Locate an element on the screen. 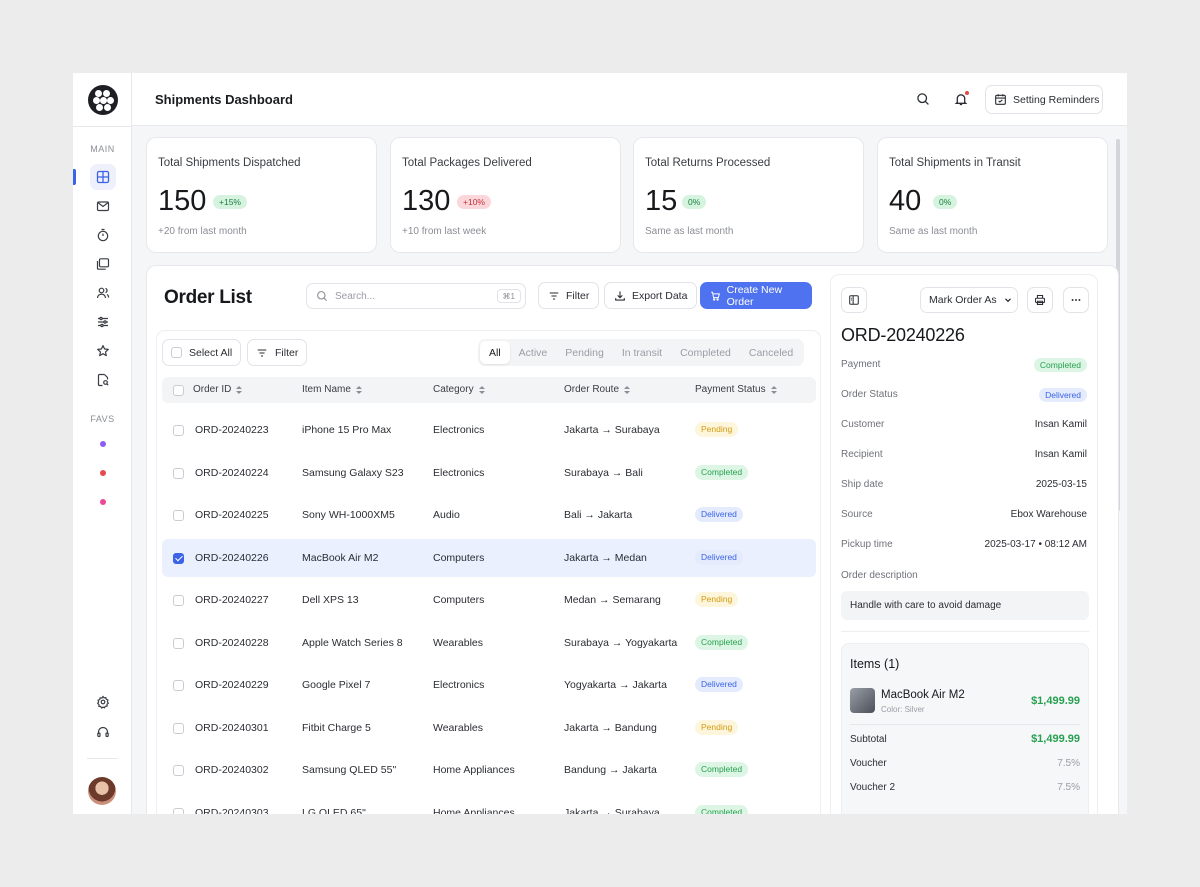 This screenshot has height=887, width=1200. order-route-cell: Medan → Semarang is located at coordinates (612, 600).